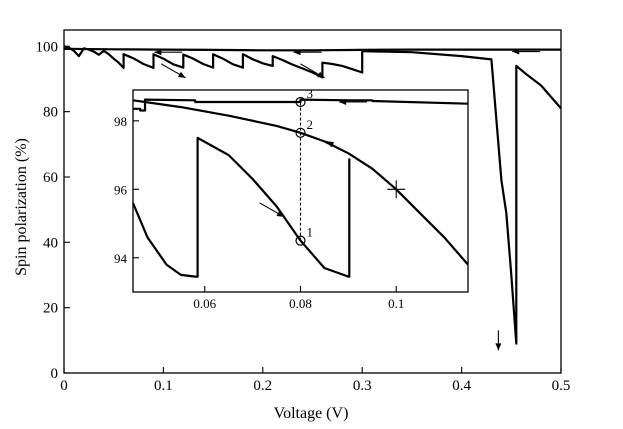  I want to click on main-y-tick-label: 60, so click(50, 178).